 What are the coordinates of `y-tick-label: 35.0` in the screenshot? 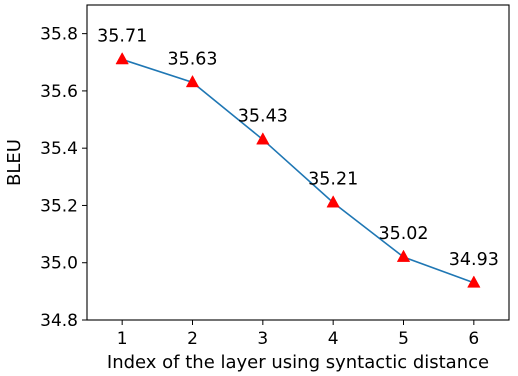 It's located at (59, 264).